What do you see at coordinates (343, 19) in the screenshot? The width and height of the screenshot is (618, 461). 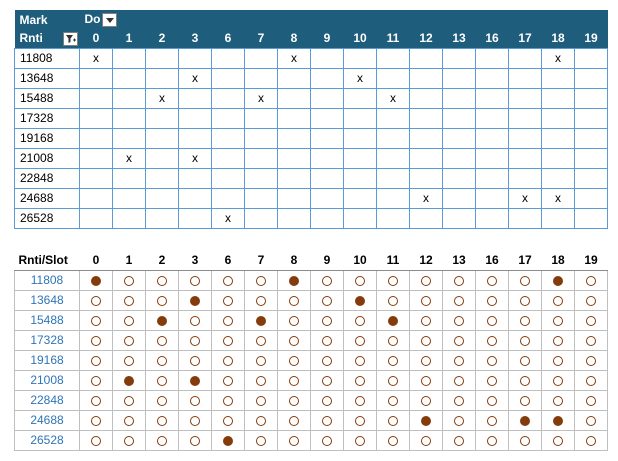 I see `pivot-column-field: Do` at bounding box center [343, 19].